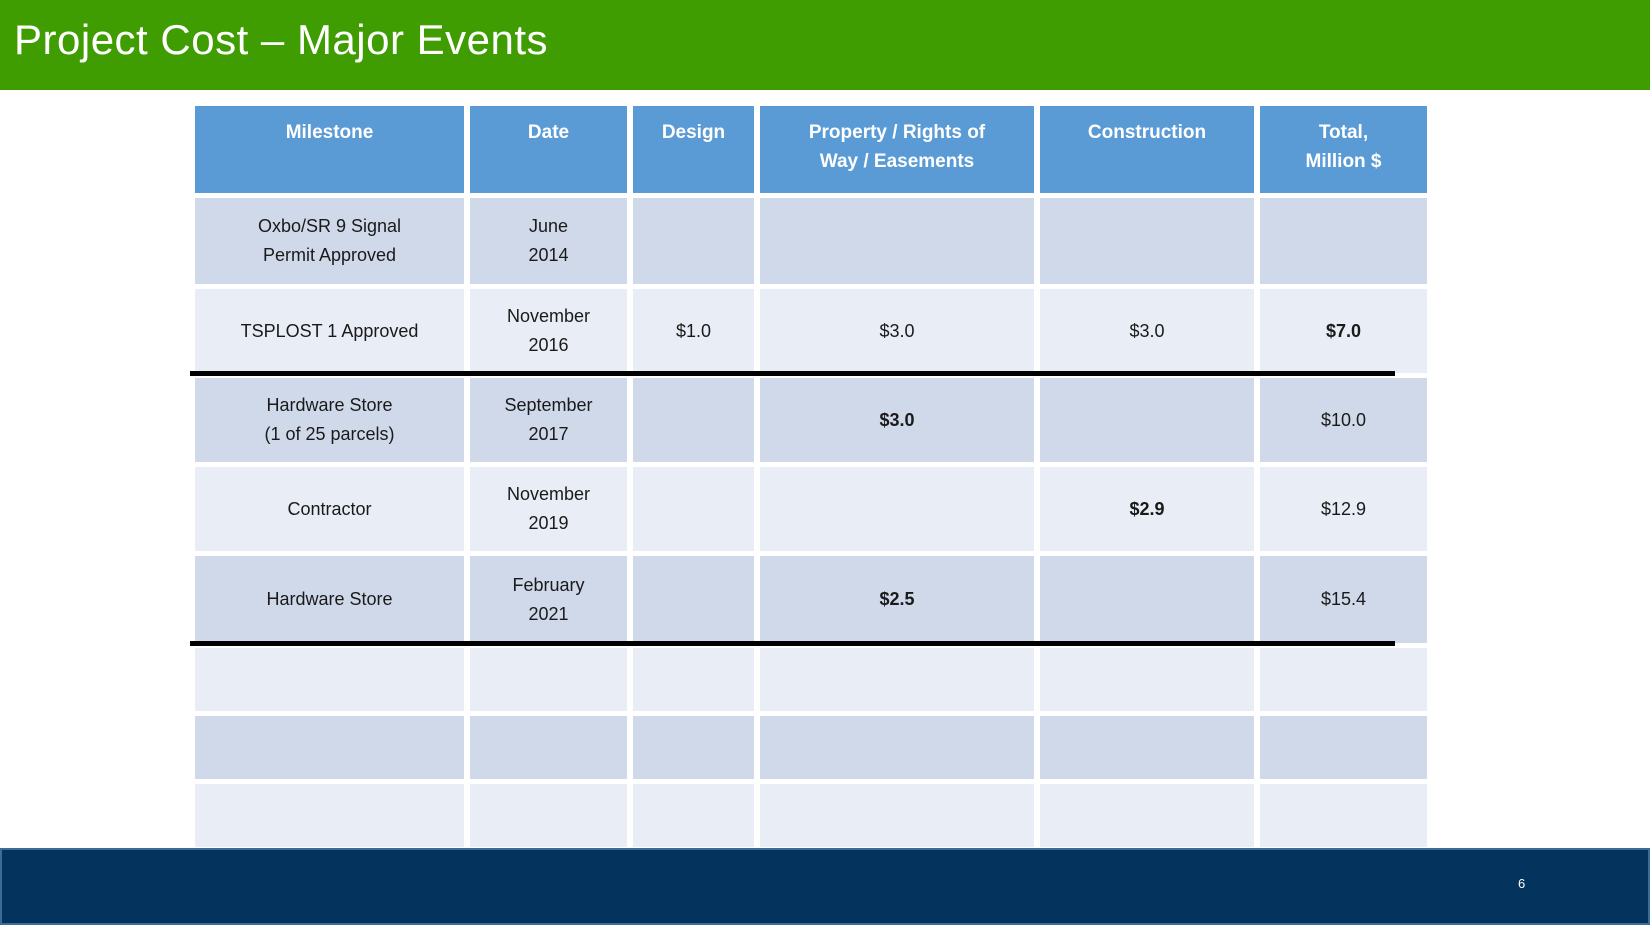 Image resolution: width=1650 pixels, height=927 pixels. Describe the element at coordinates (897, 331) in the screenshot. I see `cell-r1-property: $3.0` at that location.